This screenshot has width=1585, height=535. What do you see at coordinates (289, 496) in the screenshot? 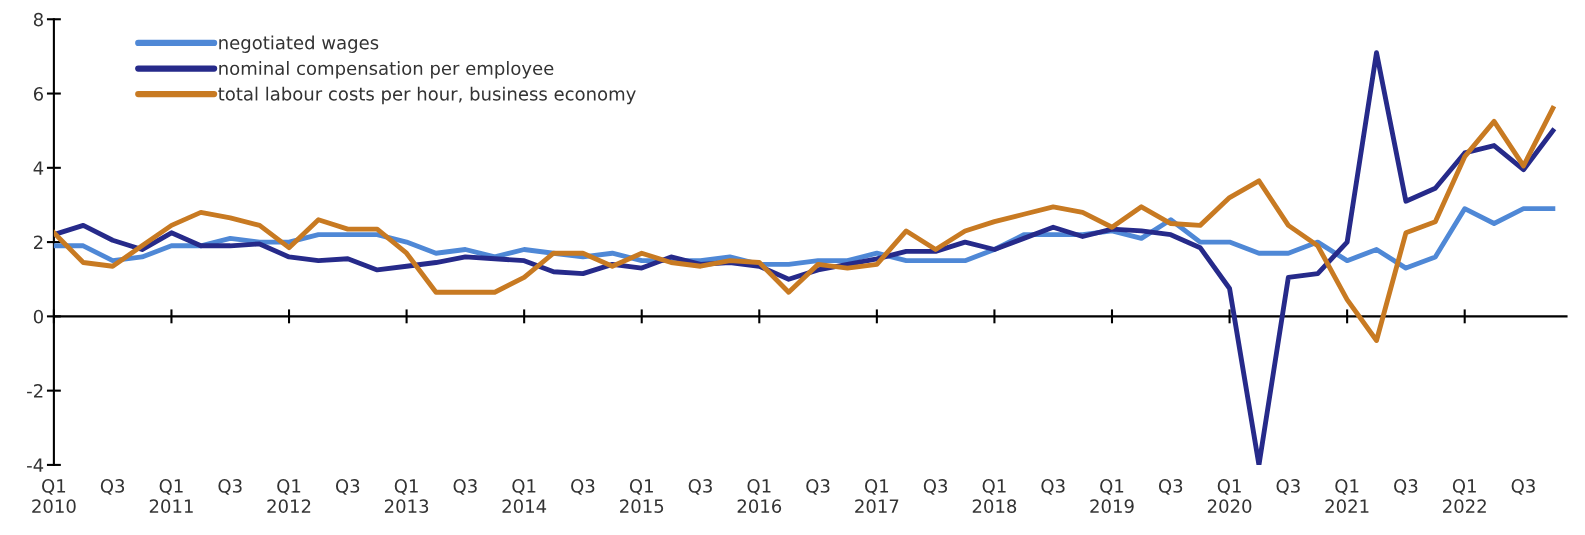
I see `x-tick-label: Q1 2012` at bounding box center [289, 496].